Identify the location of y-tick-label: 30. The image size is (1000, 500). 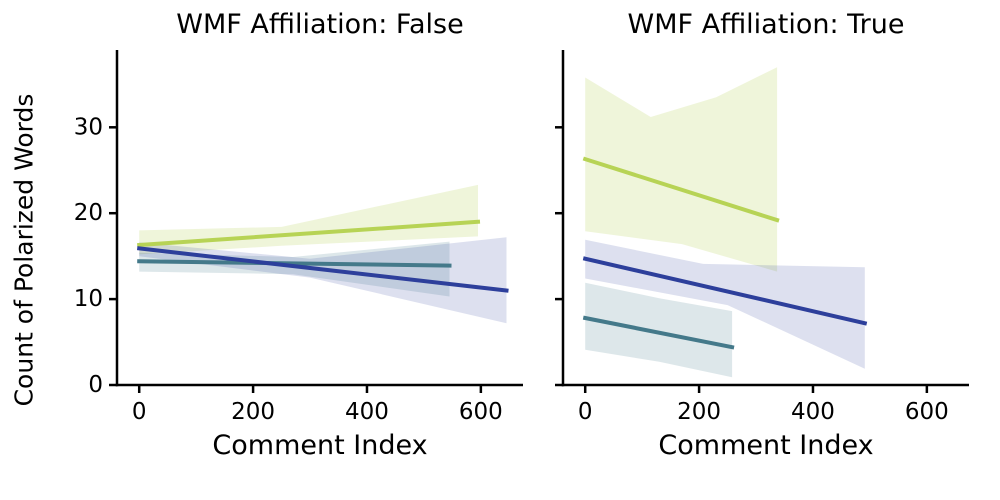
(88, 127).